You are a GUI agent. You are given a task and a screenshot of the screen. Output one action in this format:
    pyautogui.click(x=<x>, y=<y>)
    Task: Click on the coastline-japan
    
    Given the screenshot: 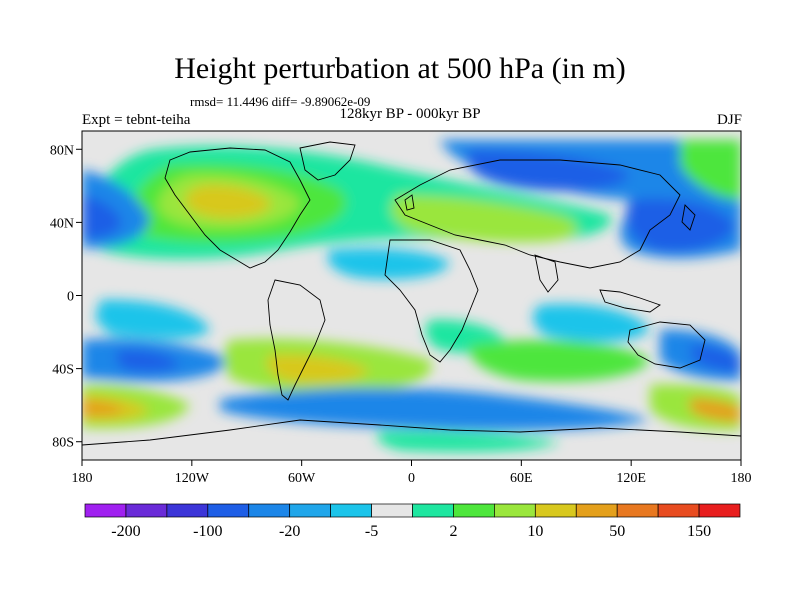 What is the action you would take?
    pyautogui.click(x=688, y=217)
    